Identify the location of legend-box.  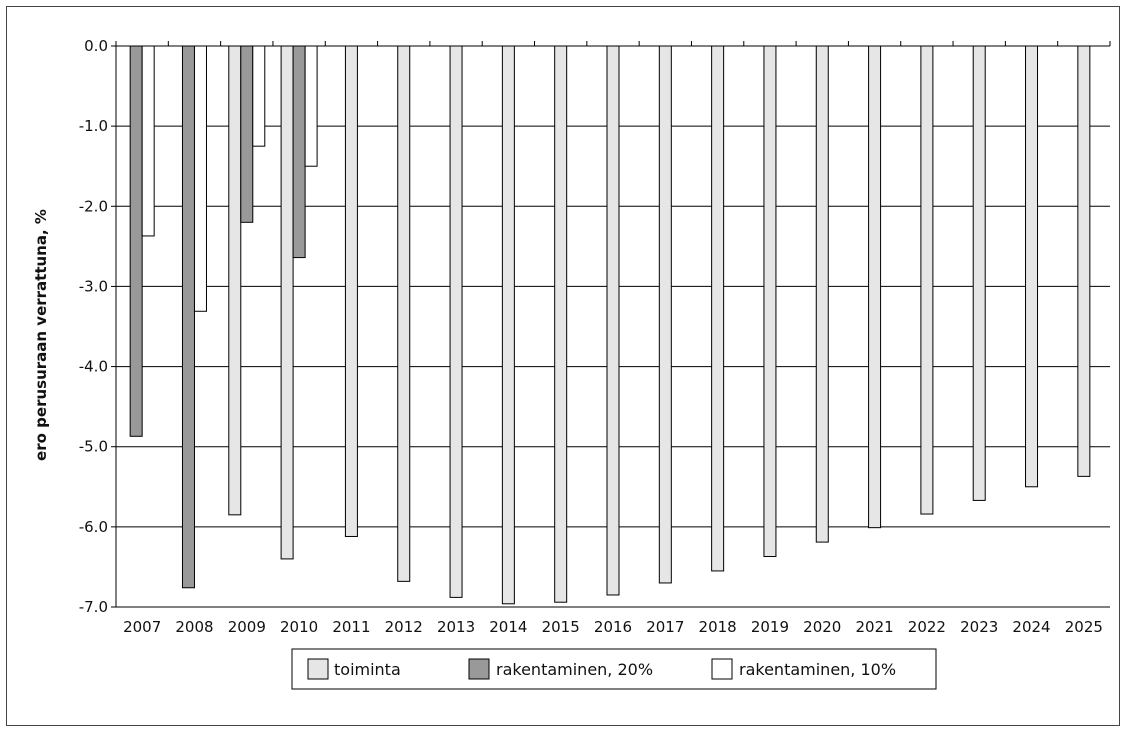
(614, 669).